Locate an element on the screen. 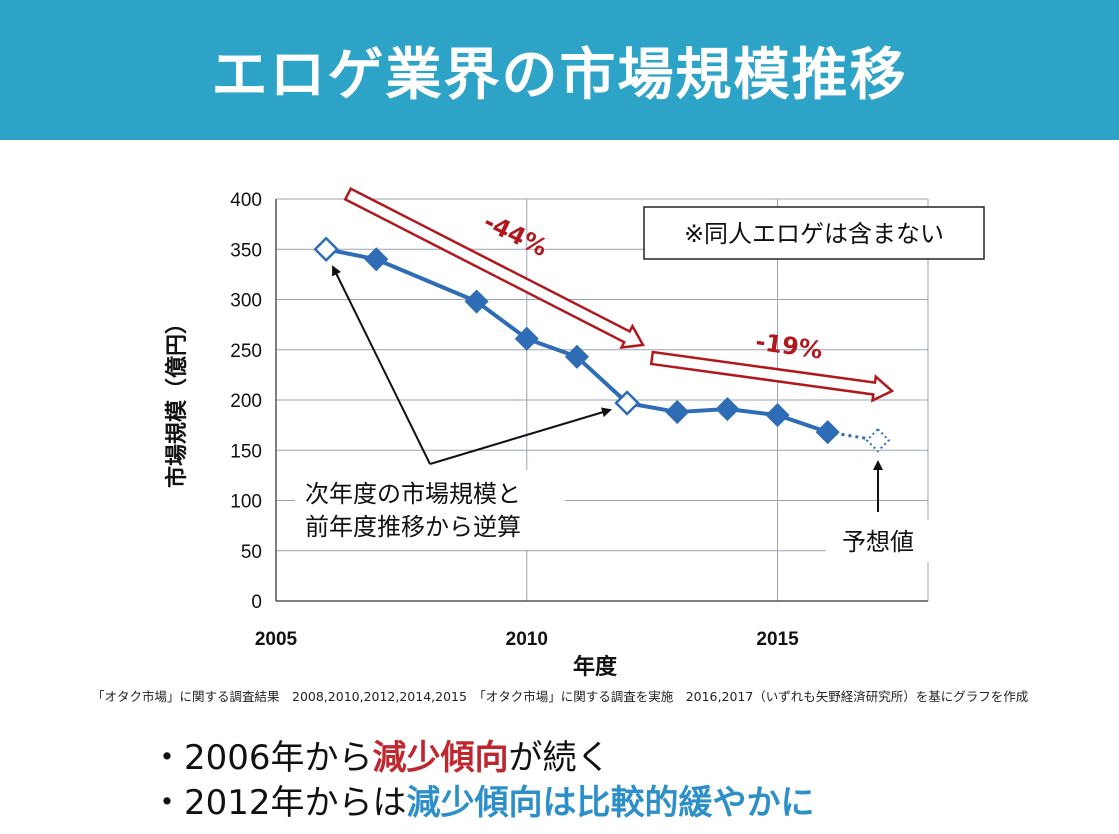 The height and width of the screenshot is (834, 1119). y-tick-label: 0 is located at coordinates (256, 602).